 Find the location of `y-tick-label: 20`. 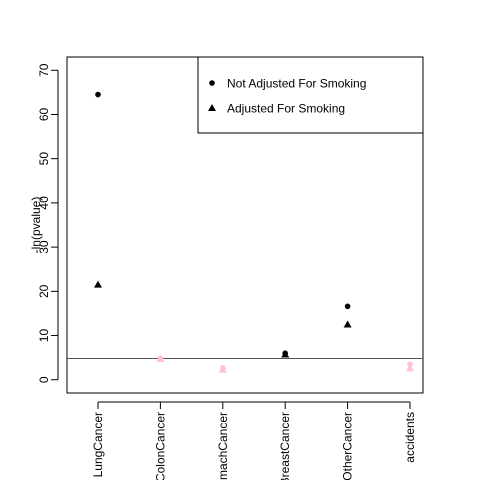

y-tick-label: 20 is located at coordinates (44, 291).